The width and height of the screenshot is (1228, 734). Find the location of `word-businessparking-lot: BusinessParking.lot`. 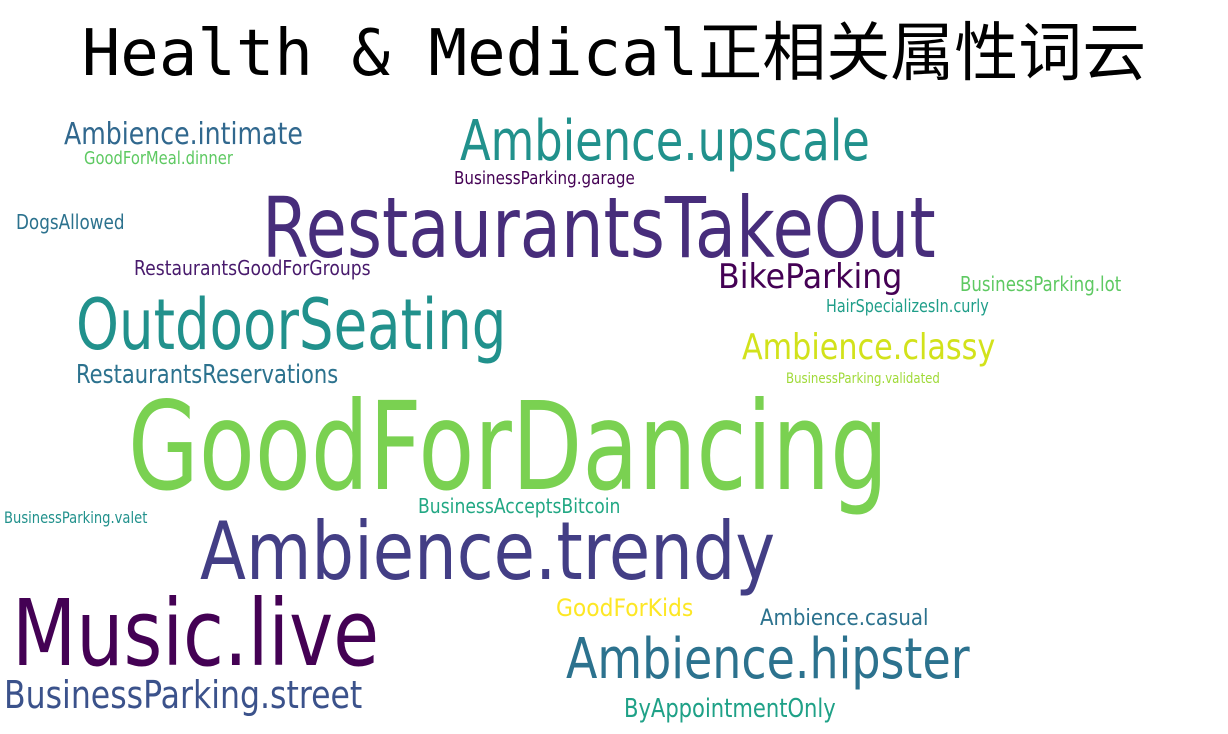

word-businessparking-lot: BusinessParking.lot is located at coordinates (1041, 284).